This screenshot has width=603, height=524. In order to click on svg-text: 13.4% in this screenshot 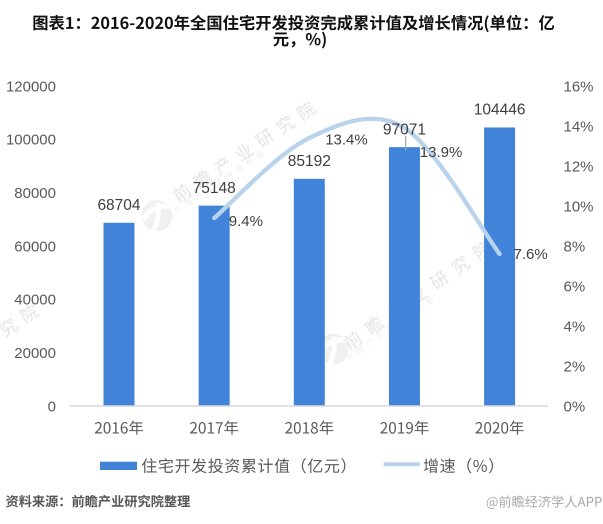, I will do `click(346, 139)`.